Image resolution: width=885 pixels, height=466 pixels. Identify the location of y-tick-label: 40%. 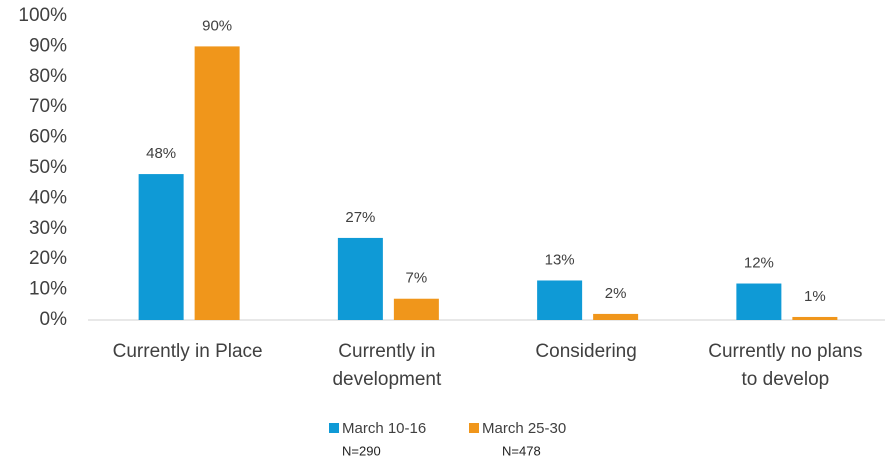
(48, 197).